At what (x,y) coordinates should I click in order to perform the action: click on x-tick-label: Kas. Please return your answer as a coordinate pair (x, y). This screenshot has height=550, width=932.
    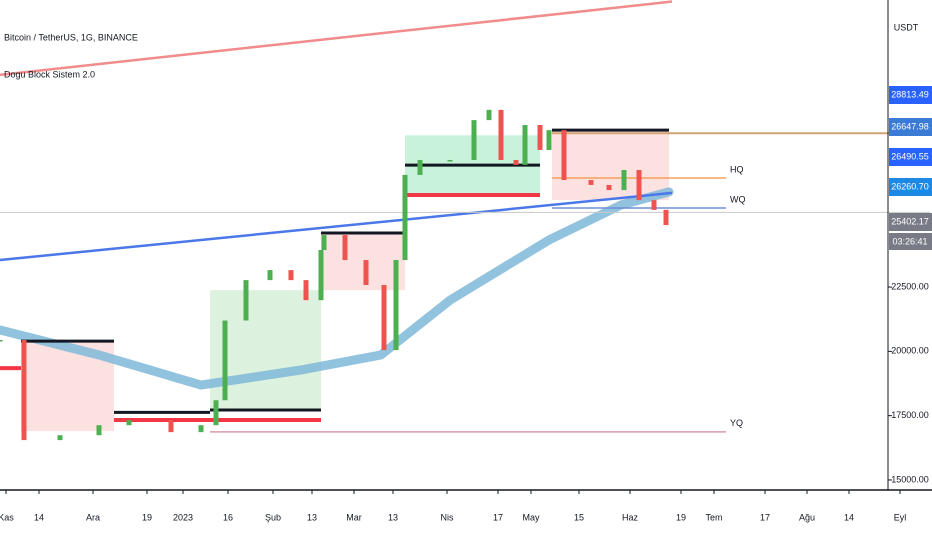
    Looking at the image, I should click on (7, 517).